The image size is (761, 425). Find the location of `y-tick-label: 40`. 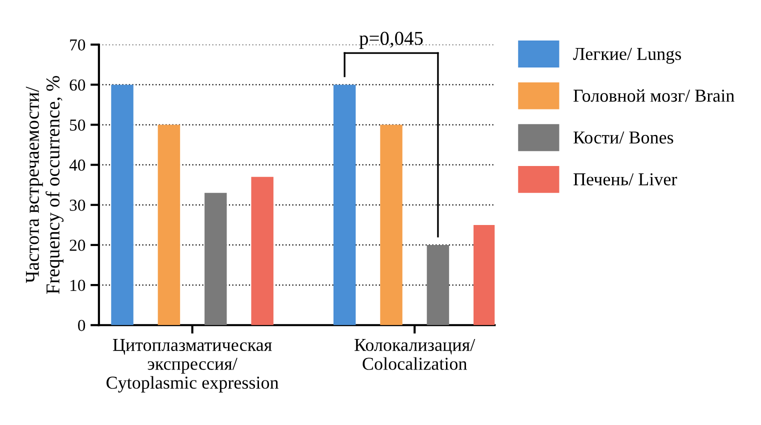

y-tick-label: 40 is located at coordinates (77, 165).